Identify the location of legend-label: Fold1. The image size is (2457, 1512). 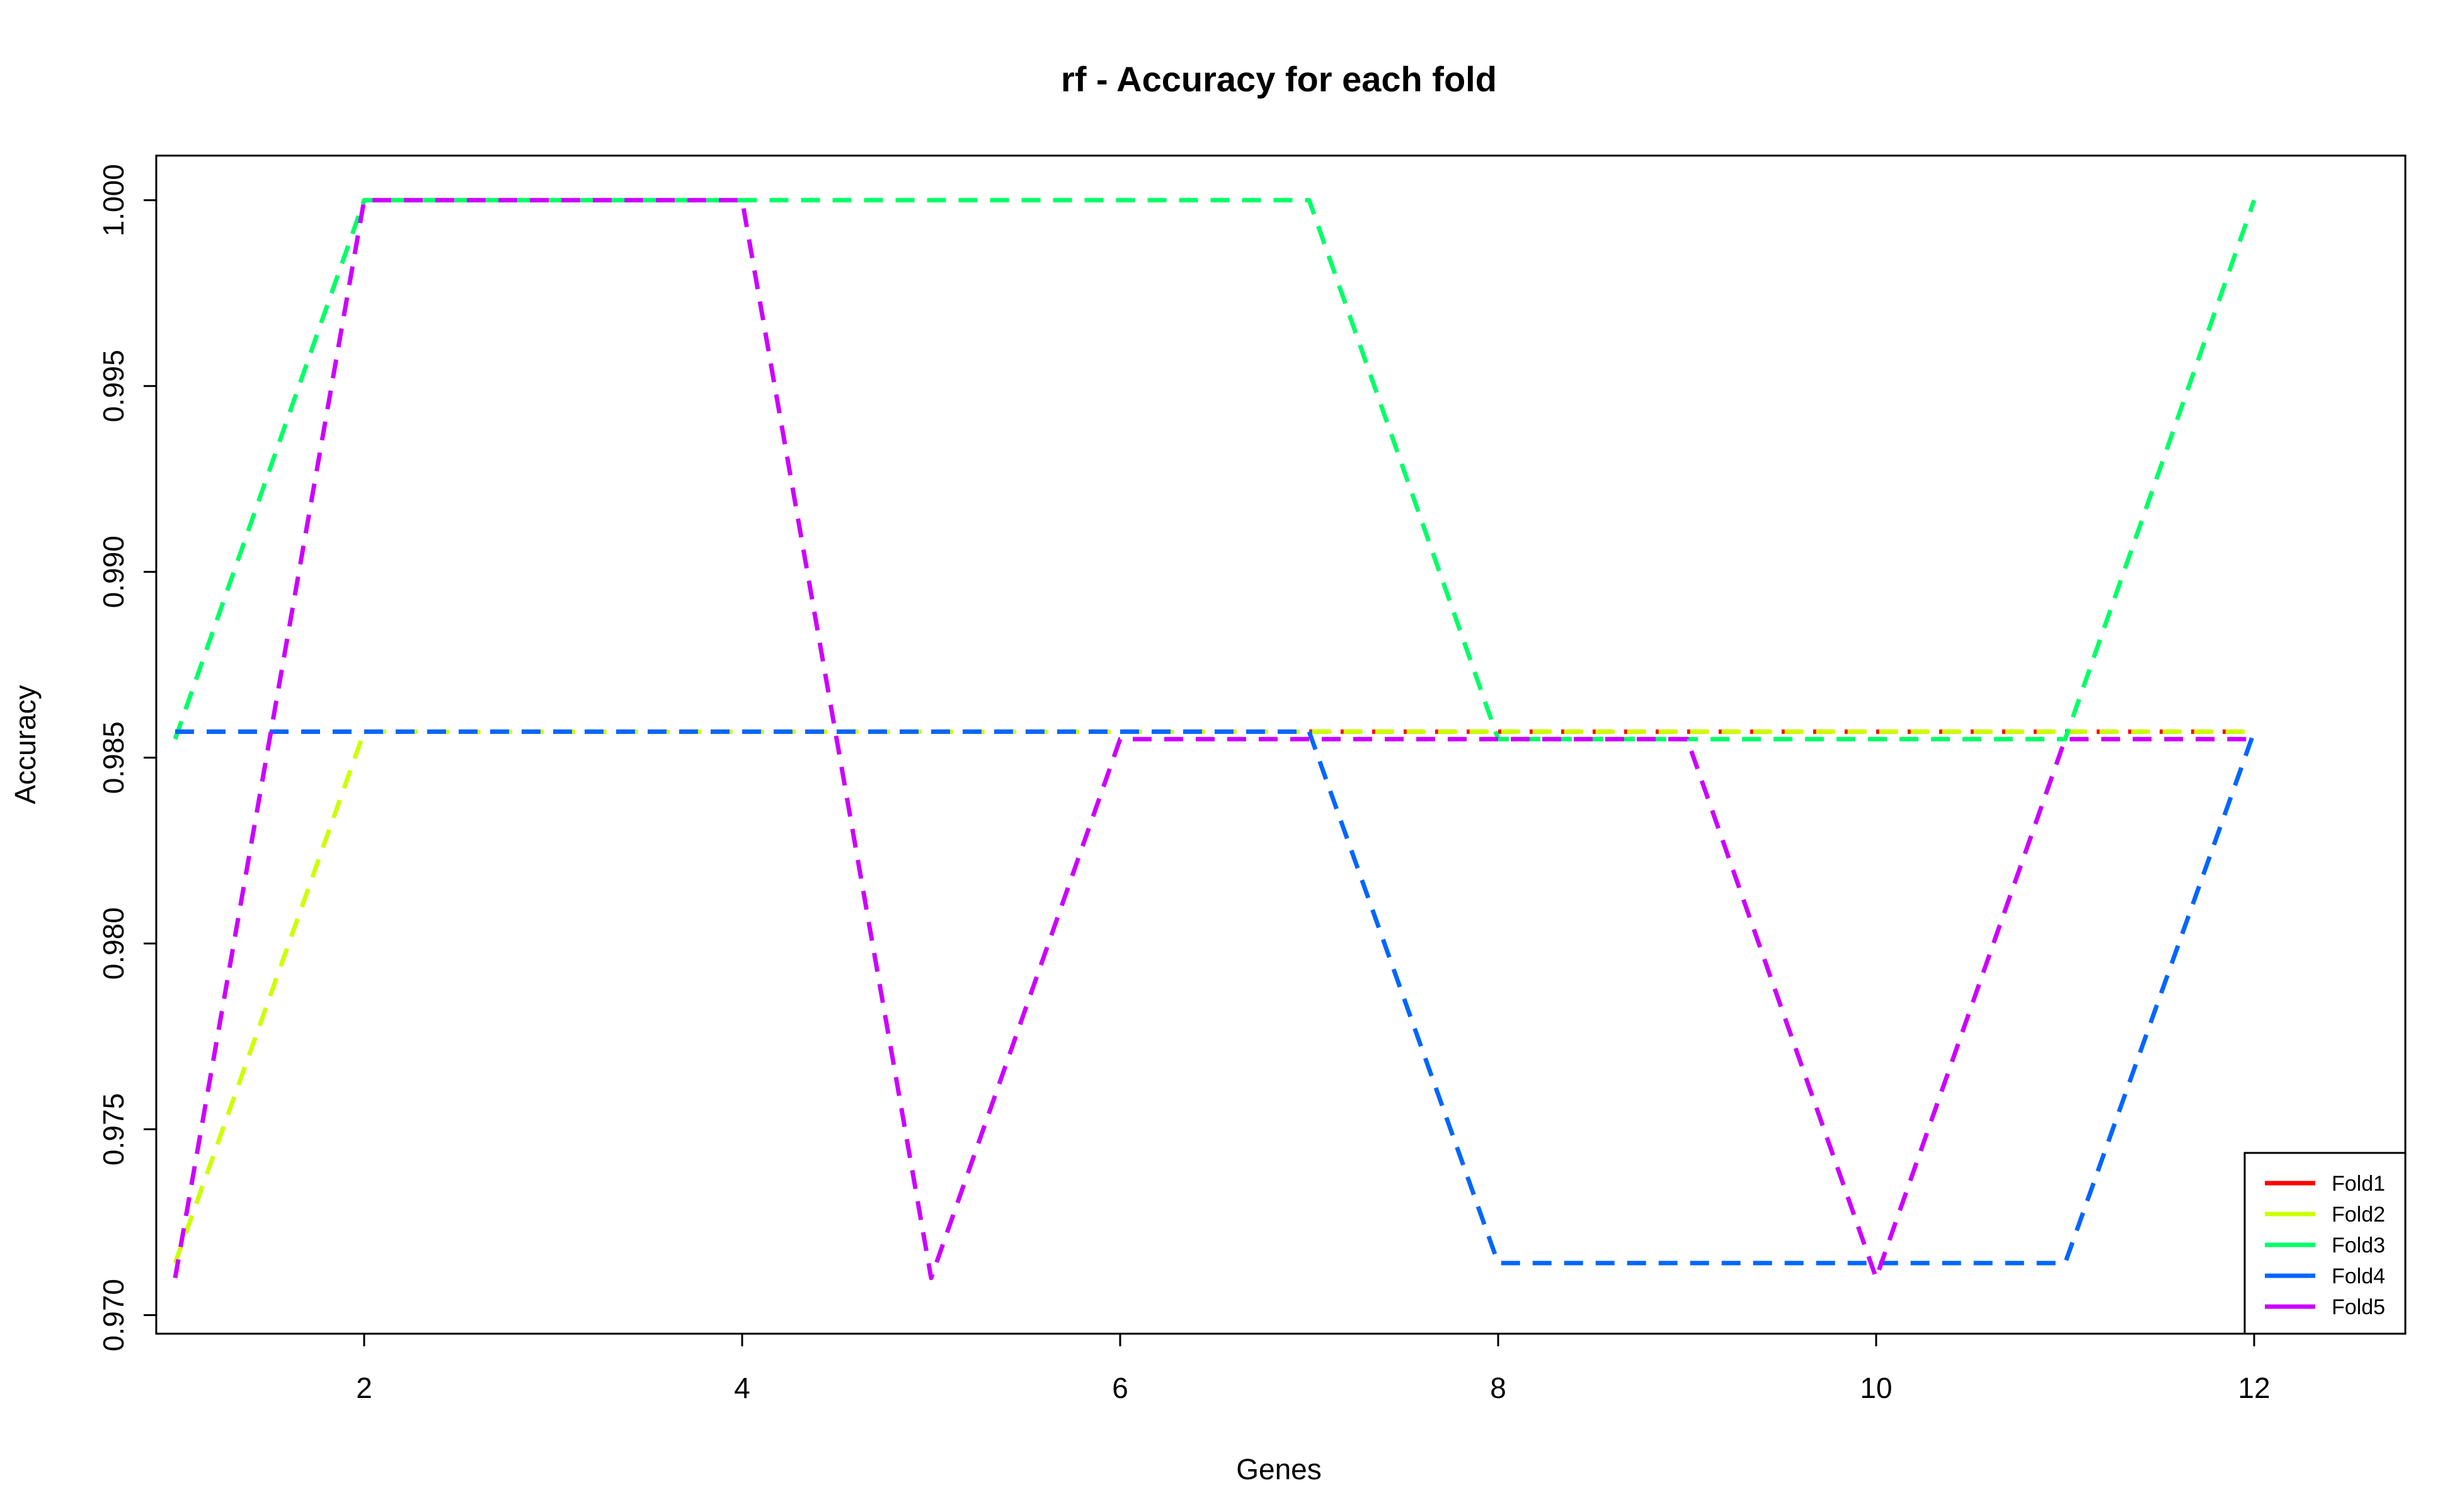
(2358, 1184).